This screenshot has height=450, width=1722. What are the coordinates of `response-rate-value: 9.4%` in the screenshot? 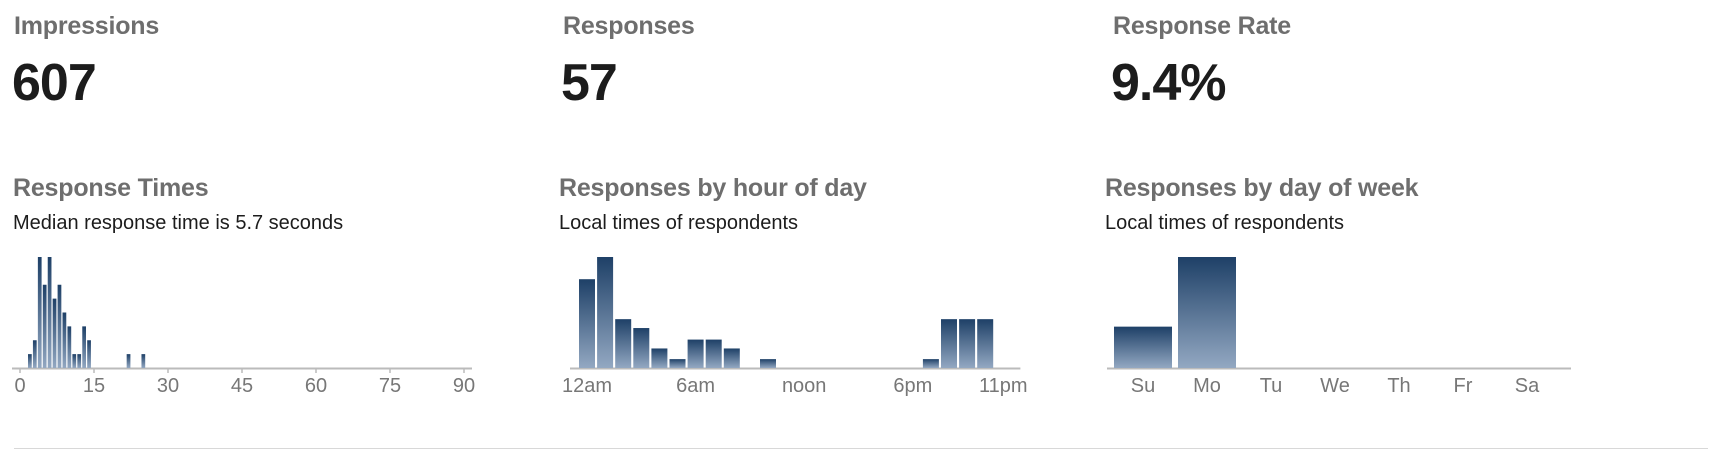 It's located at (1169, 83).